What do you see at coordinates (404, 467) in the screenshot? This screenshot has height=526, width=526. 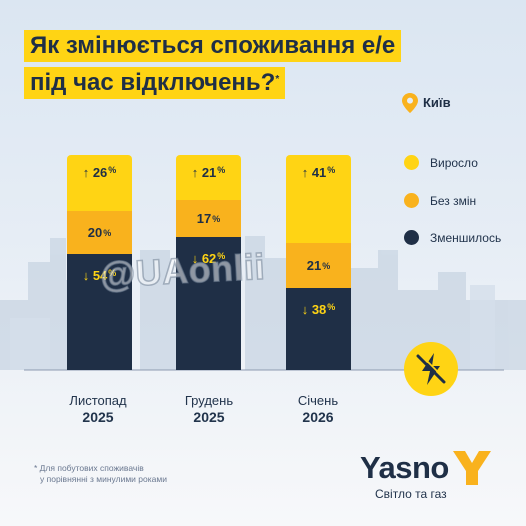 I see `brand-name: Yasno` at bounding box center [404, 467].